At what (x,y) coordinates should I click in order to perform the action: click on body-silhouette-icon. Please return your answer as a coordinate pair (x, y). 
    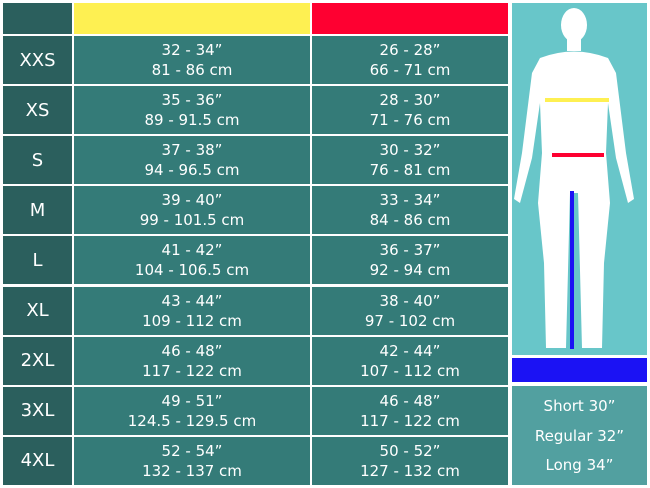
    Looking at the image, I should click on (574, 178).